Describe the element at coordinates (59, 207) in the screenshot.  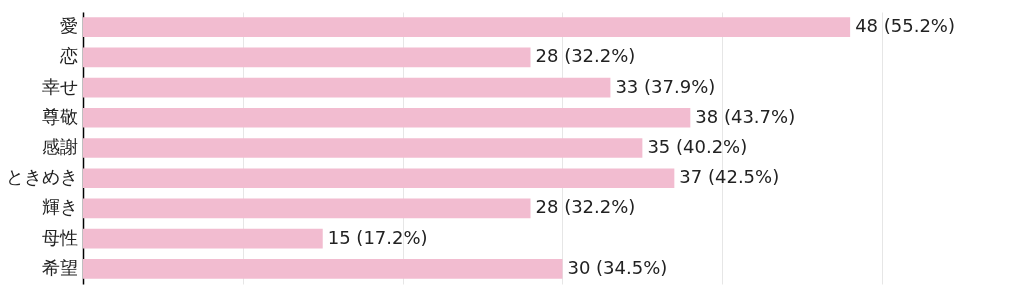
I see `y-tick-label: 輝き` at that location.